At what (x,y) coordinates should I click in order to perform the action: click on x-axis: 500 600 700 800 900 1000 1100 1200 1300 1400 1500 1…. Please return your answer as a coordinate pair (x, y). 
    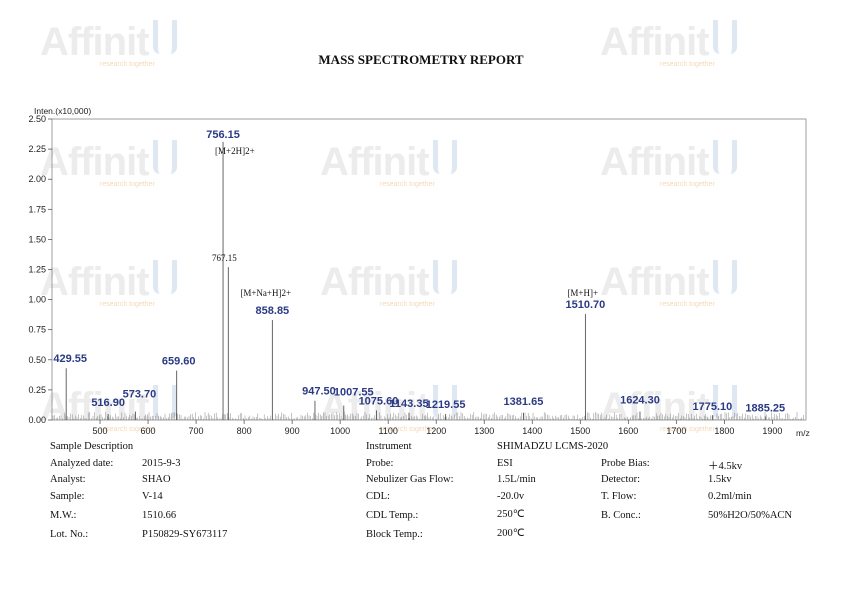
    Looking at the image, I should click on (437, 428).